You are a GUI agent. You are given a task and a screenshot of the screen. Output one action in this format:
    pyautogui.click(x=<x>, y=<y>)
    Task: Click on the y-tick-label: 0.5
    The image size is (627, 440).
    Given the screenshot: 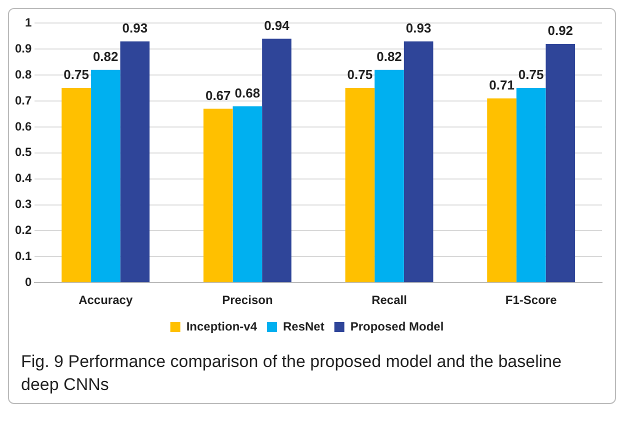 What is the action you would take?
    pyautogui.click(x=23, y=152)
    